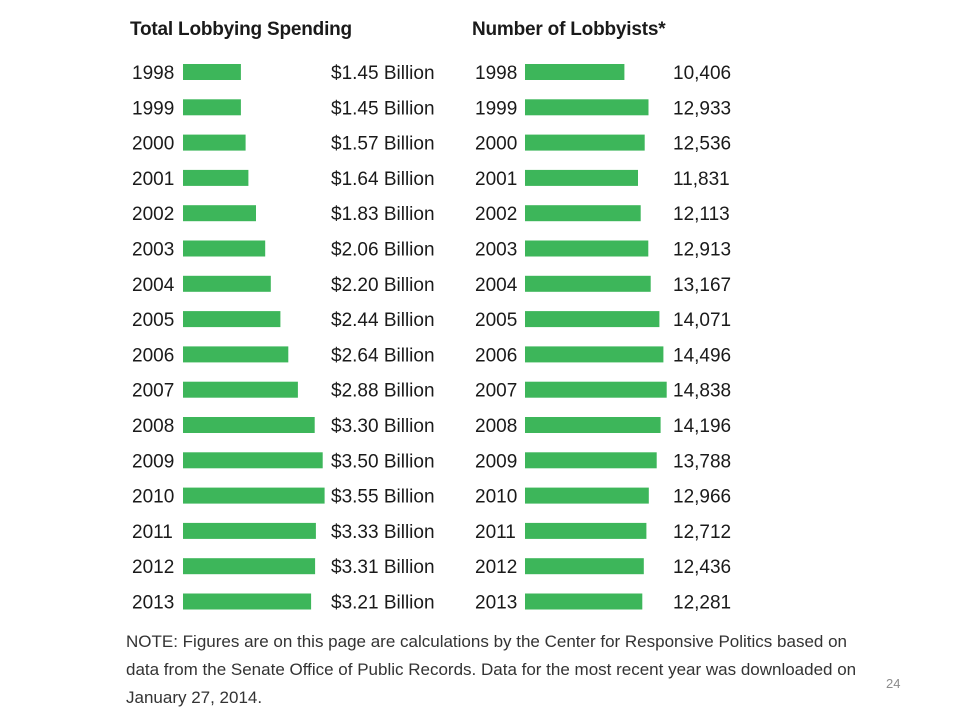 The width and height of the screenshot is (960, 720). What do you see at coordinates (383, 355) in the screenshot?
I see `spending-value-label: $2.64 Billion` at bounding box center [383, 355].